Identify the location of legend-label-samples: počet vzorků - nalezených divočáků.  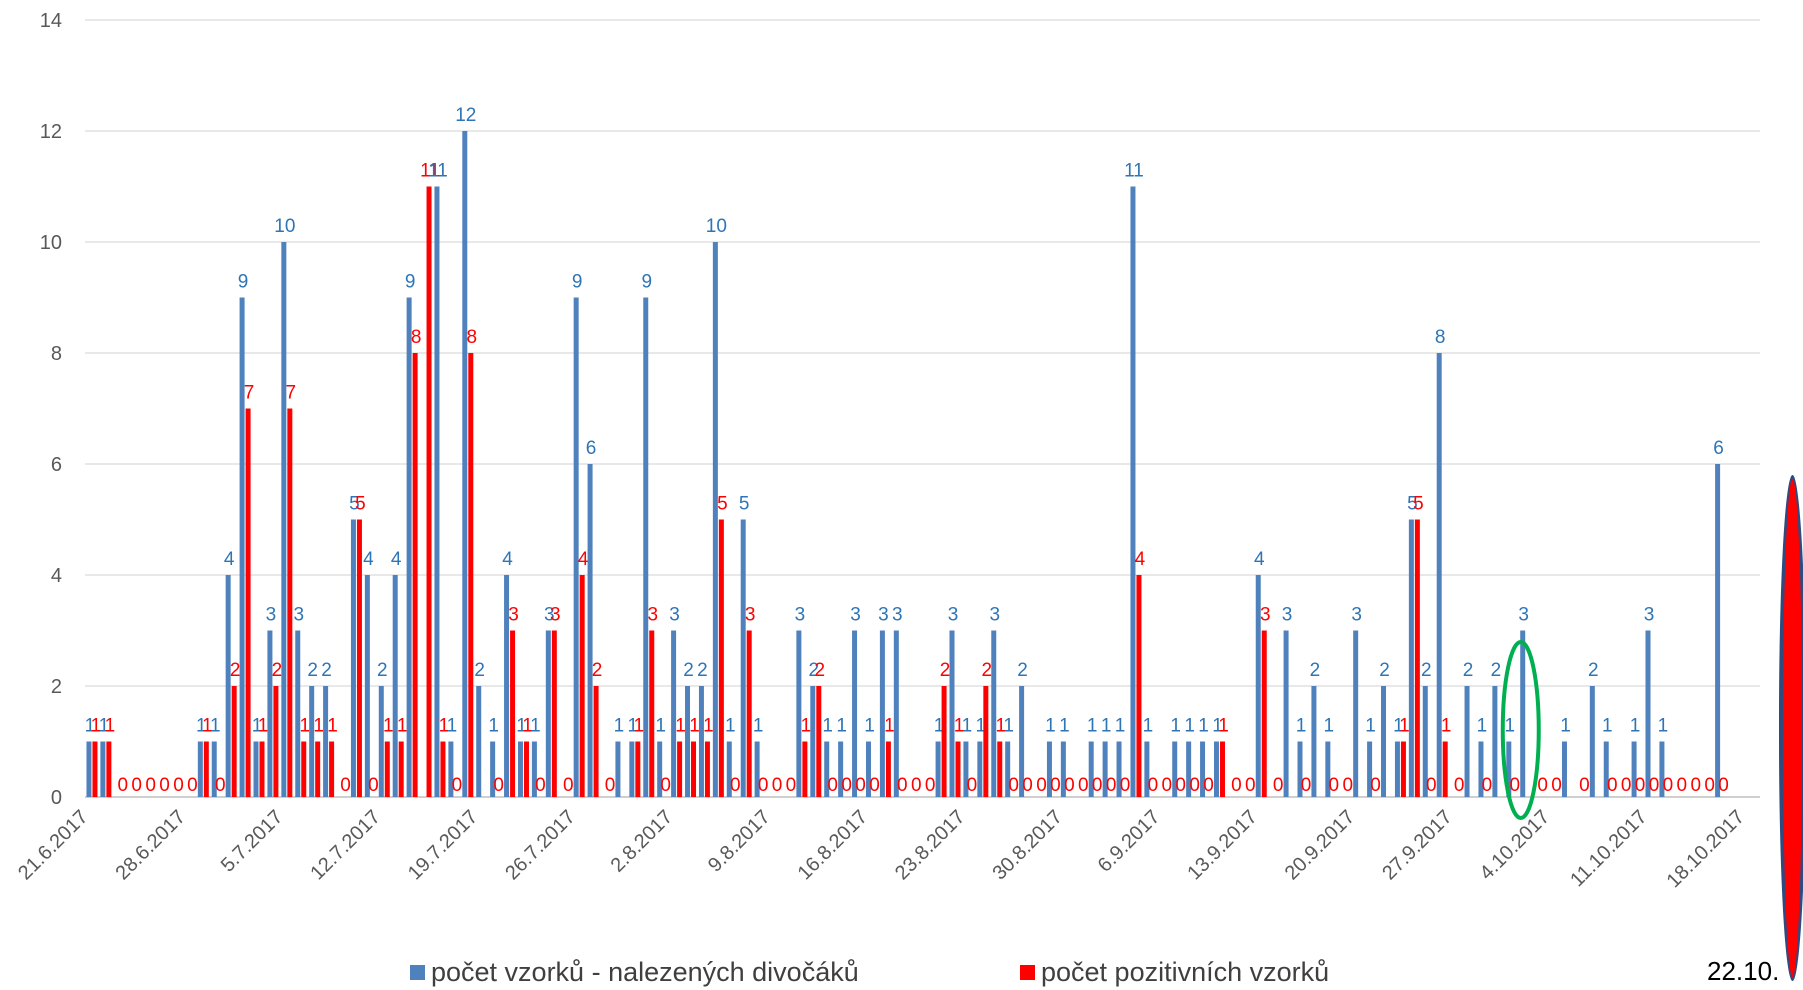
(645, 971).